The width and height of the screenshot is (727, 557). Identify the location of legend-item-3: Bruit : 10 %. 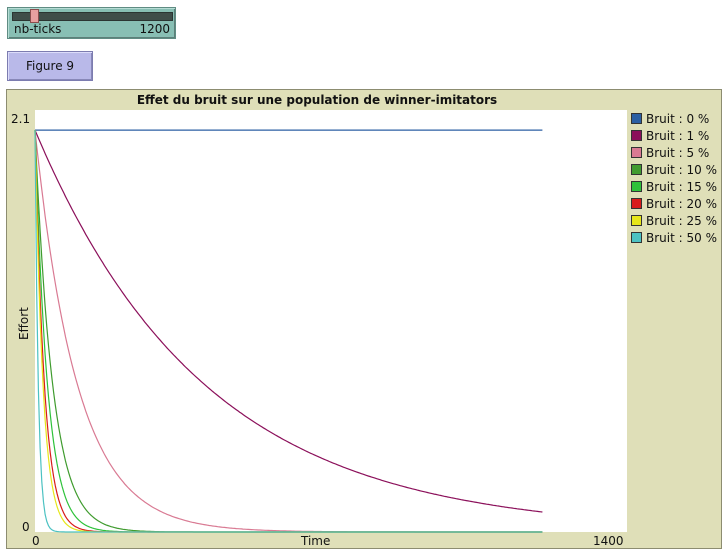
(674, 169).